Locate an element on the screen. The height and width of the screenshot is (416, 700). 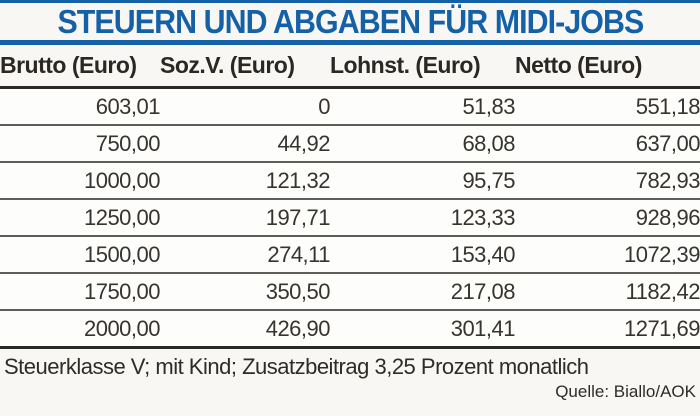
table-row: 750,00 44,92 68,08 637,00 is located at coordinates (350, 143).